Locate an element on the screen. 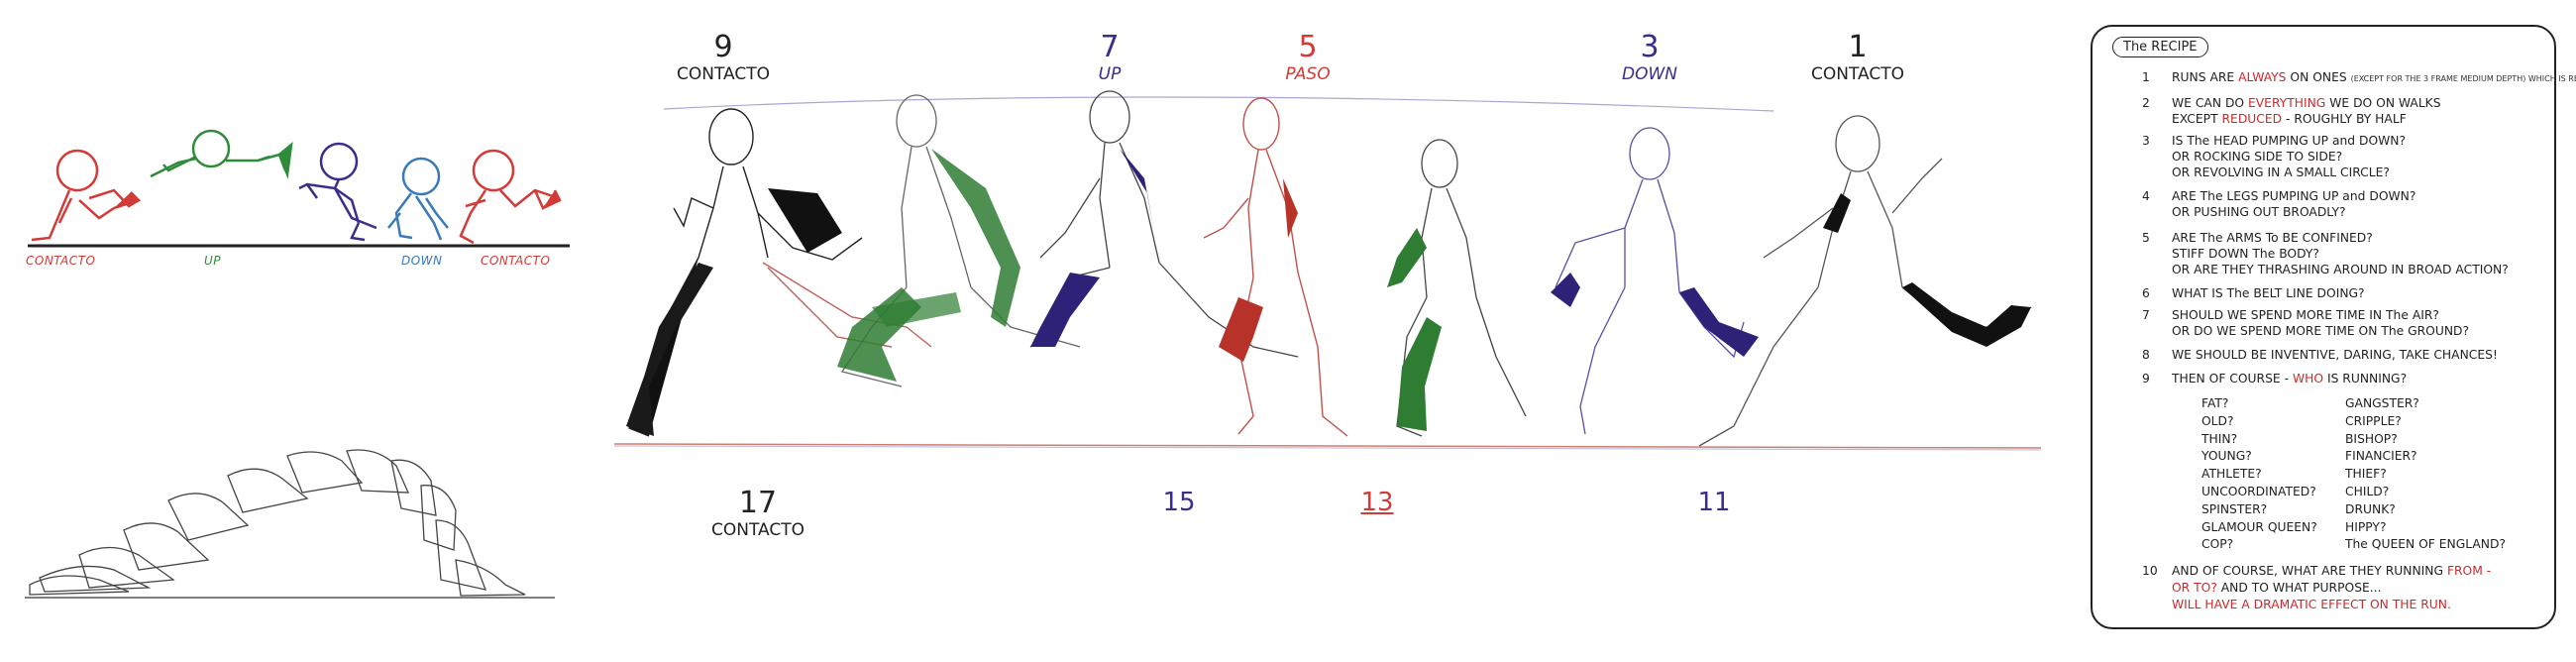 The image size is (2576, 662). frame-num-11: 11 is located at coordinates (1714, 502).